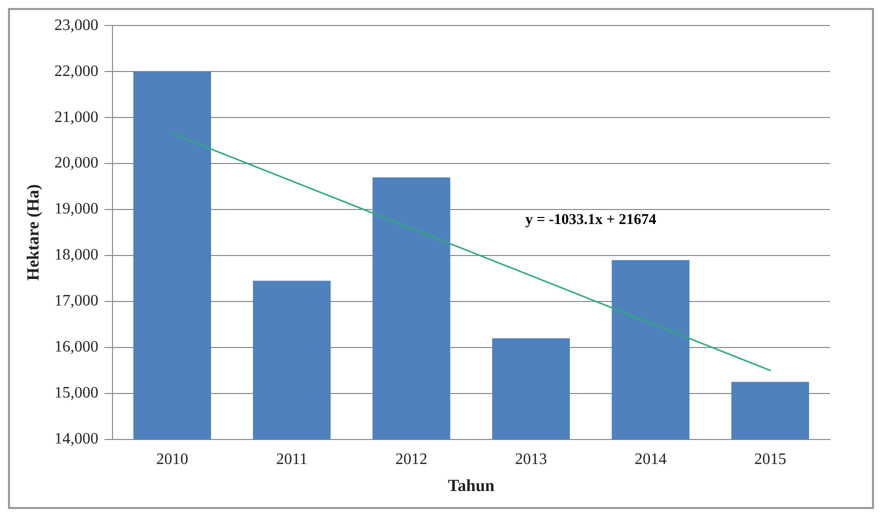 The image size is (881, 517). Describe the element at coordinates (591, 220) in the screenshot. I see `annotation: y = -1033.1x + 21674` at that location.